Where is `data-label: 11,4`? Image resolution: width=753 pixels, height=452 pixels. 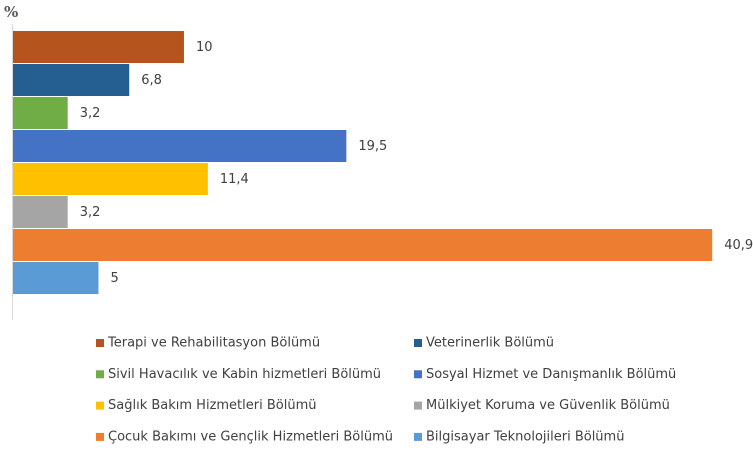 data-label: 11,4 is located at coordinates (234, 179).